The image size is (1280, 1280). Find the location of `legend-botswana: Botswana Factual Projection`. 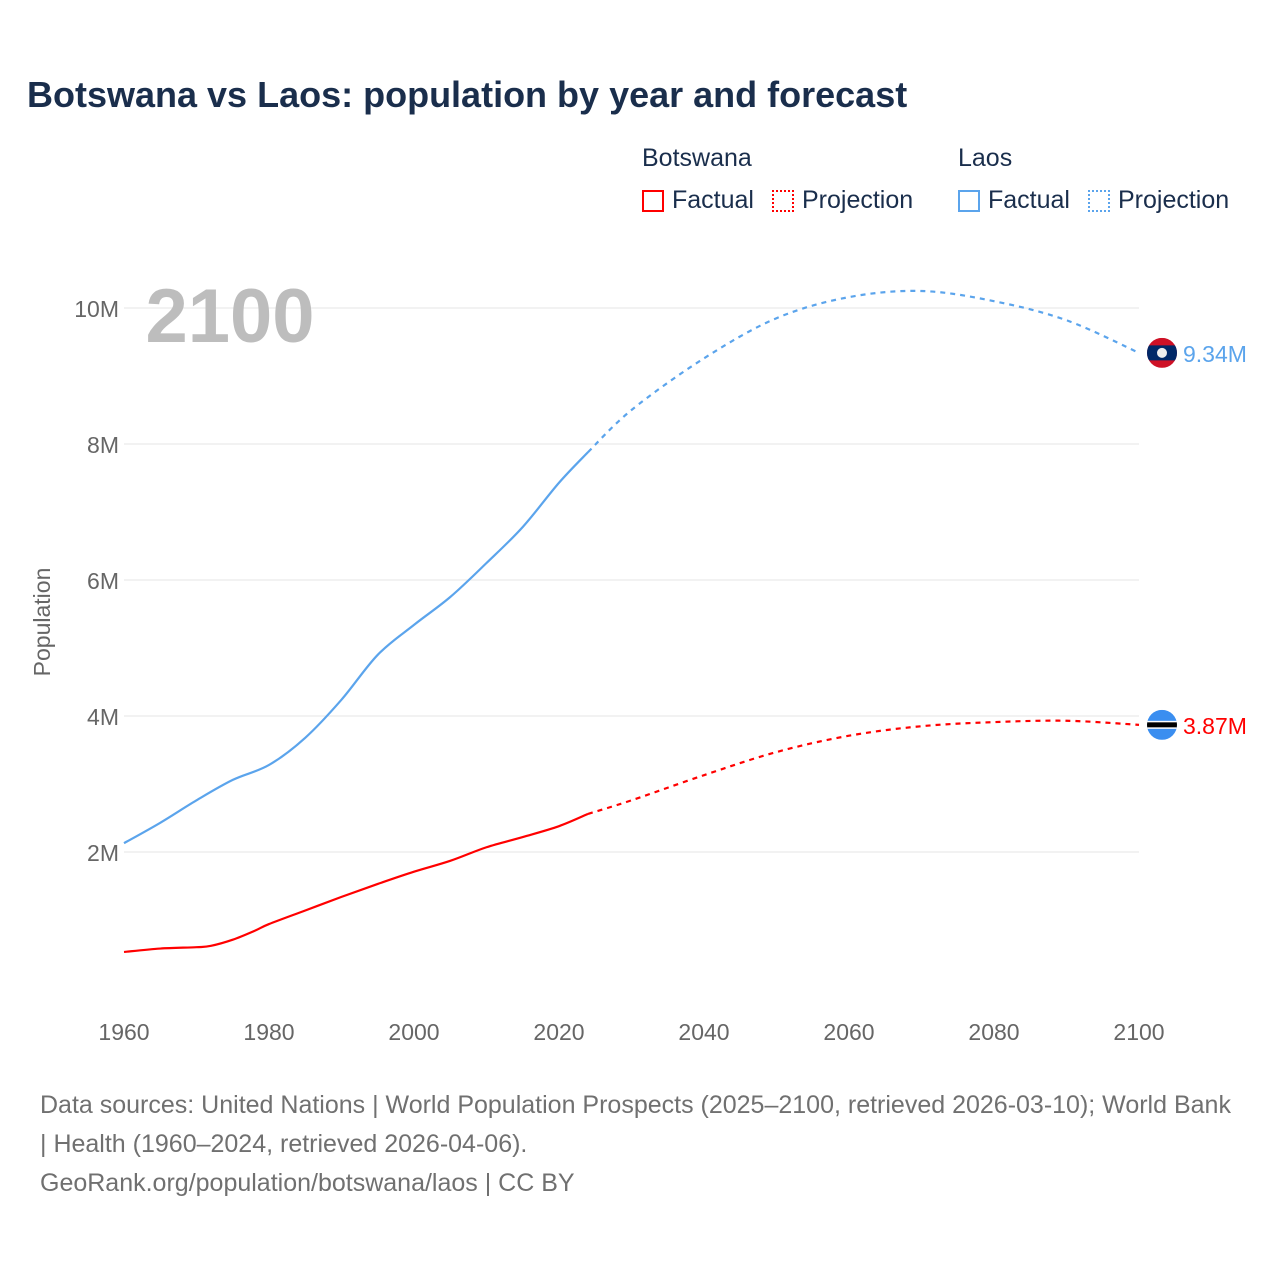

legend-botswana: Botswana Factual Projection is located at coordinates (786, 179).